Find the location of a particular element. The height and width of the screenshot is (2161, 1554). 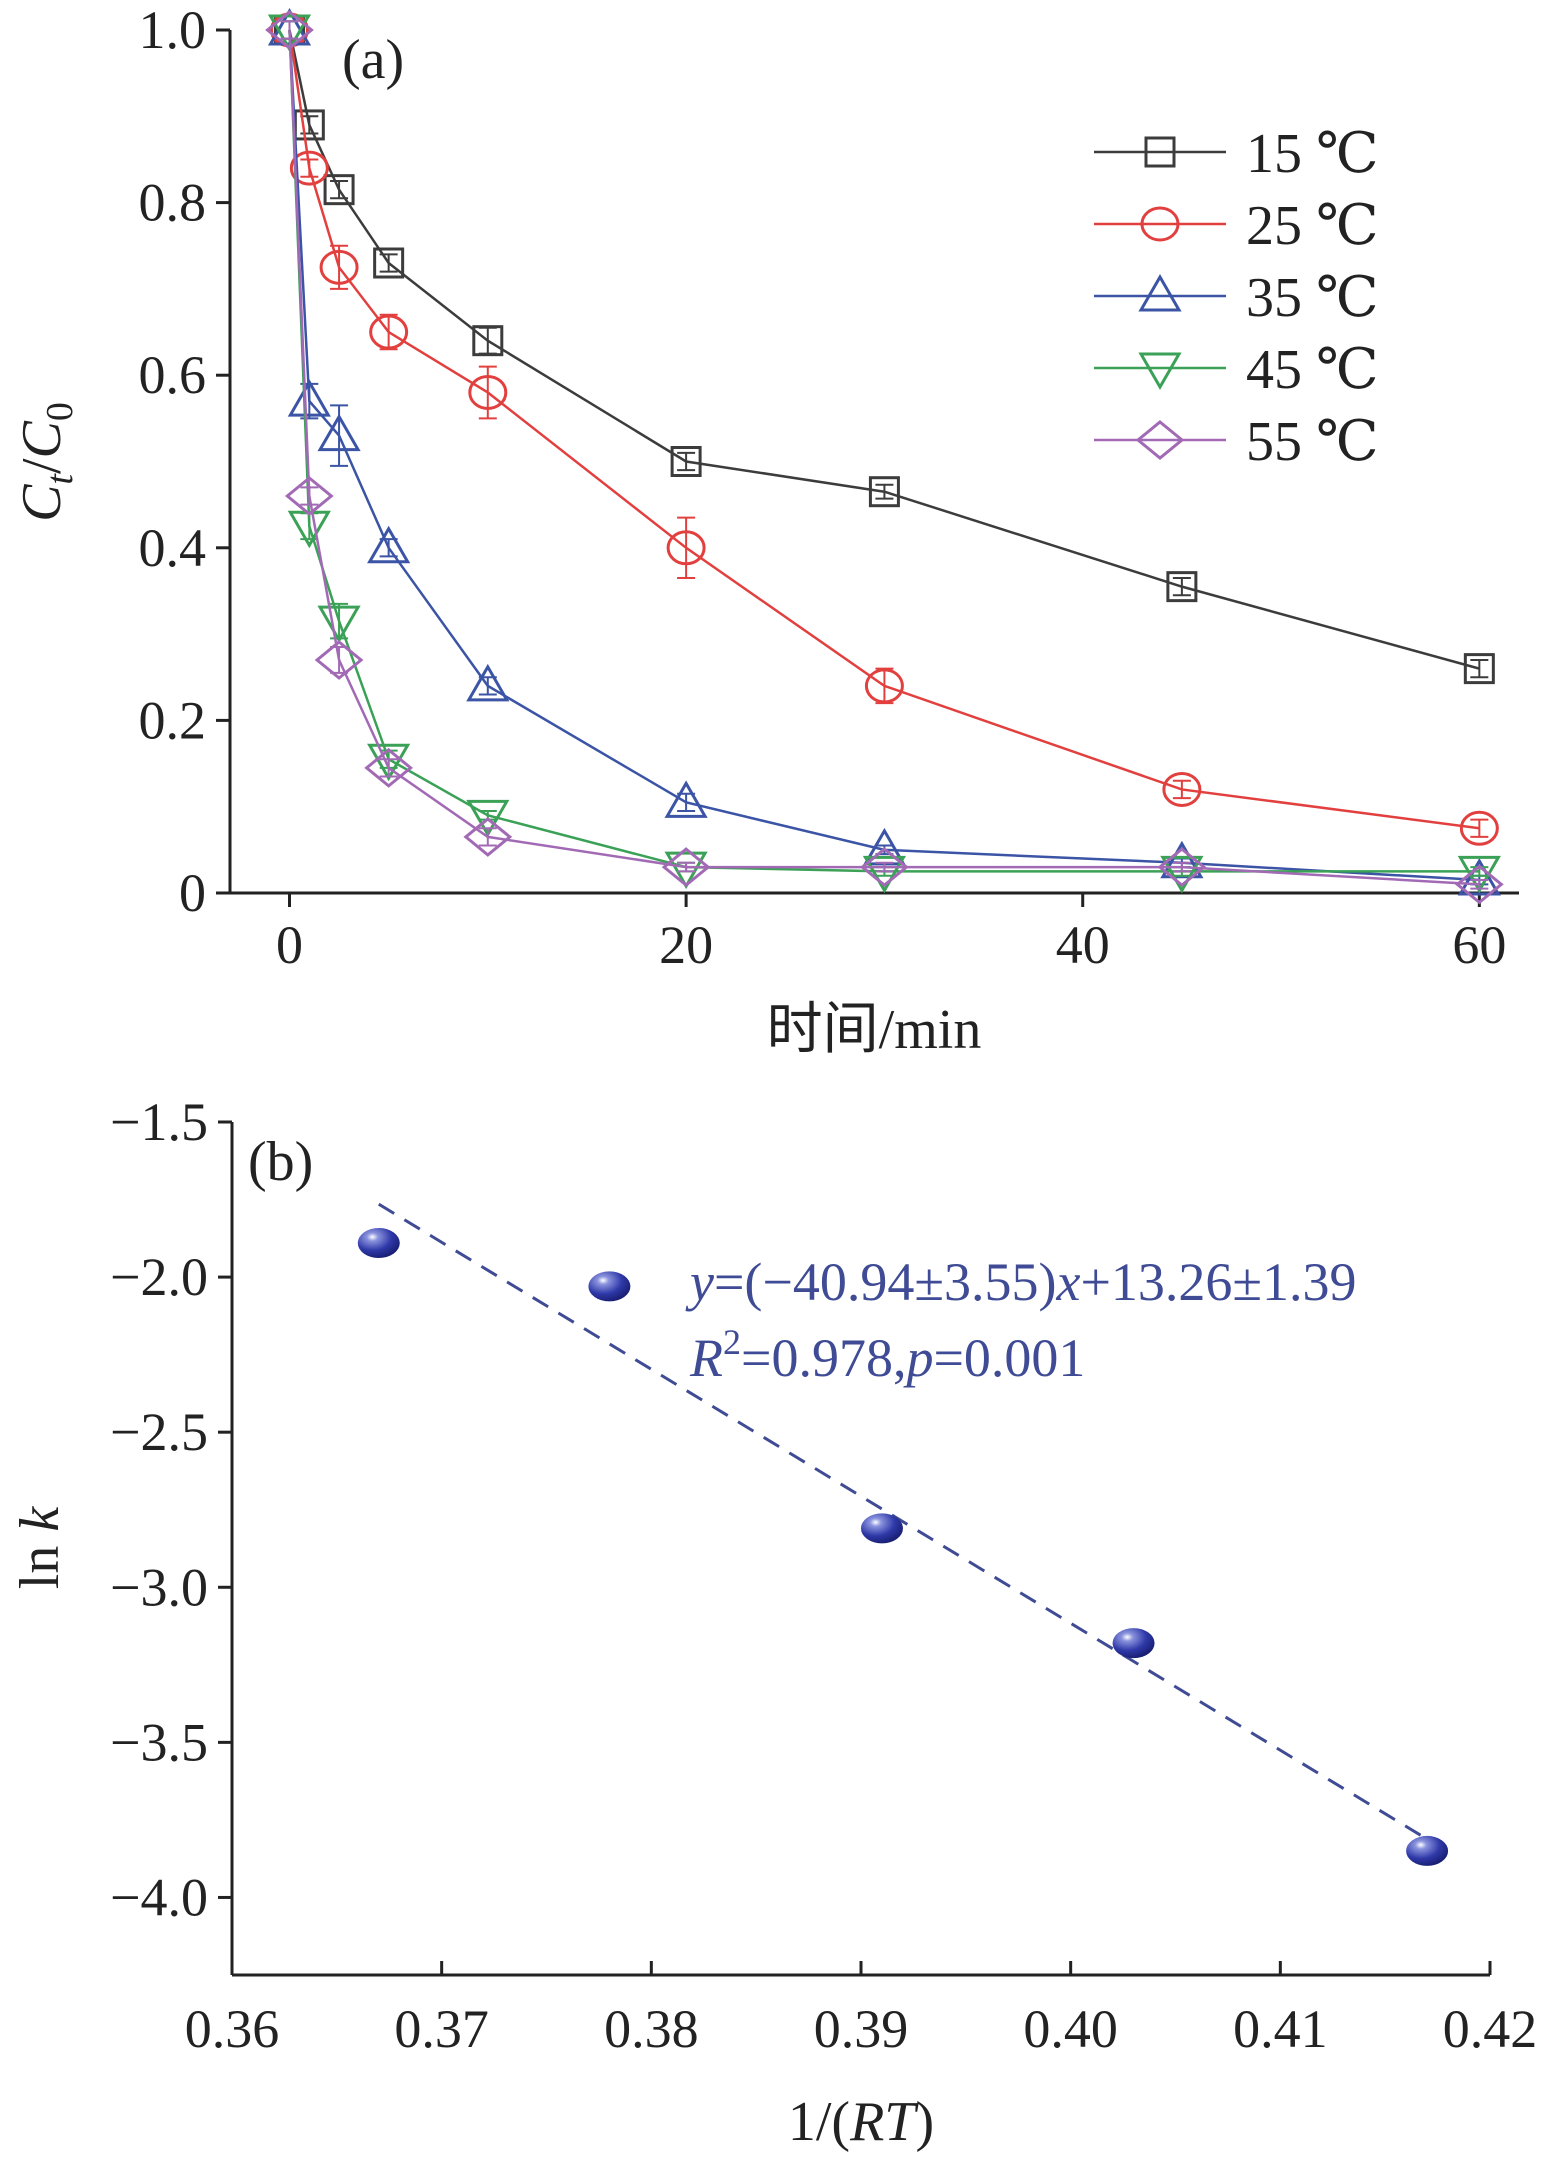

panel-b-y-tick-label: −1.5 is located at coordinates (159, 1122).